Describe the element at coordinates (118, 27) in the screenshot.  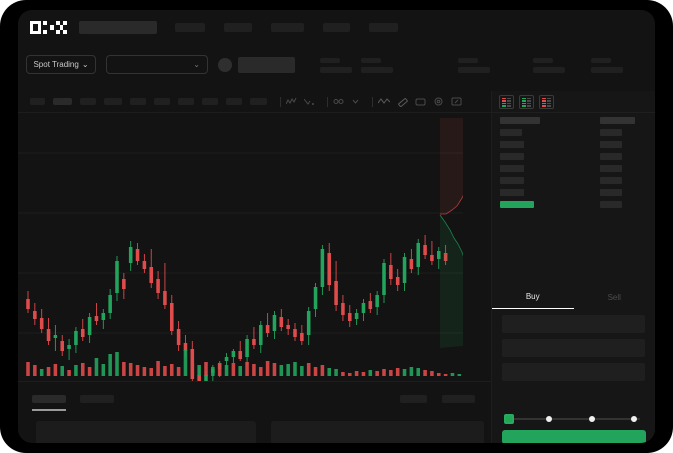
I see `search-input` at that location.